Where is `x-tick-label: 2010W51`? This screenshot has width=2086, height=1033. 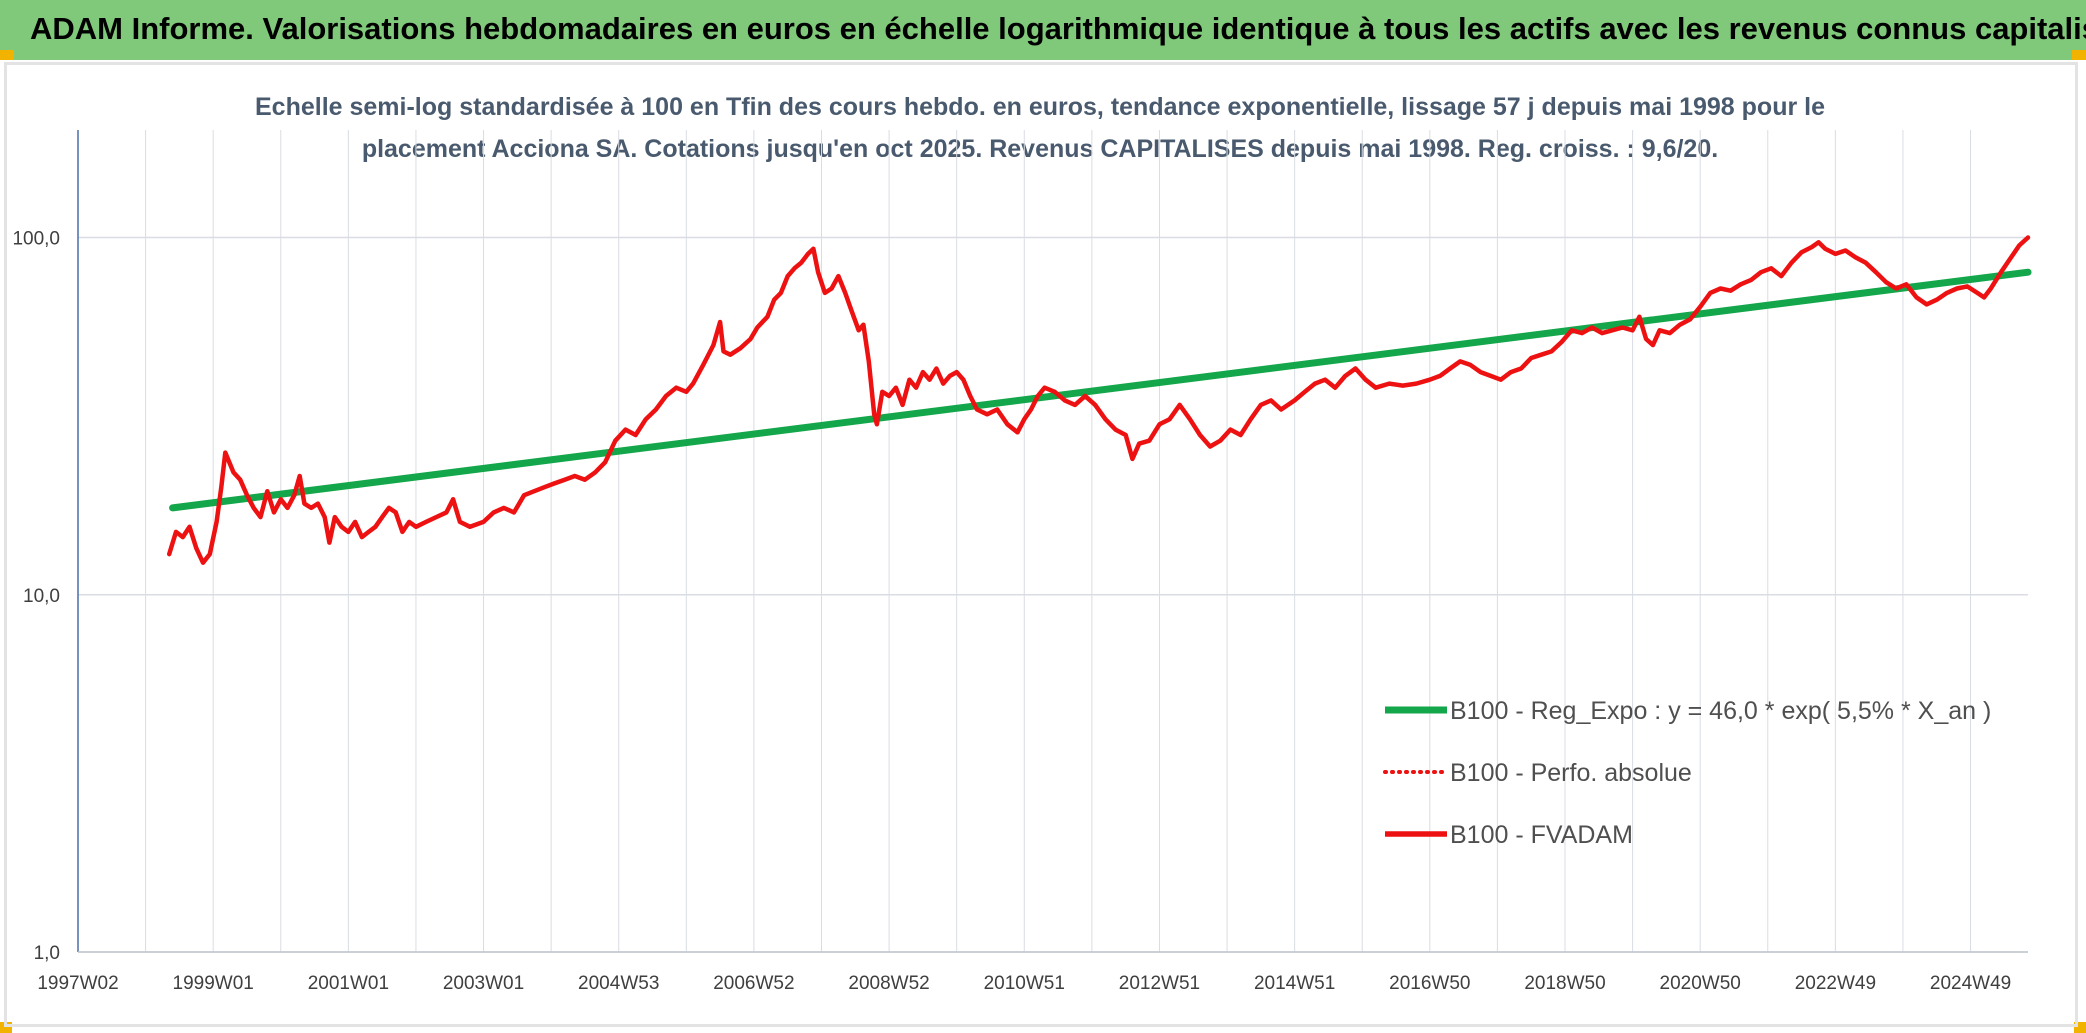 x-tick-label: 2010W51 is located at coordinates (1024, 983).